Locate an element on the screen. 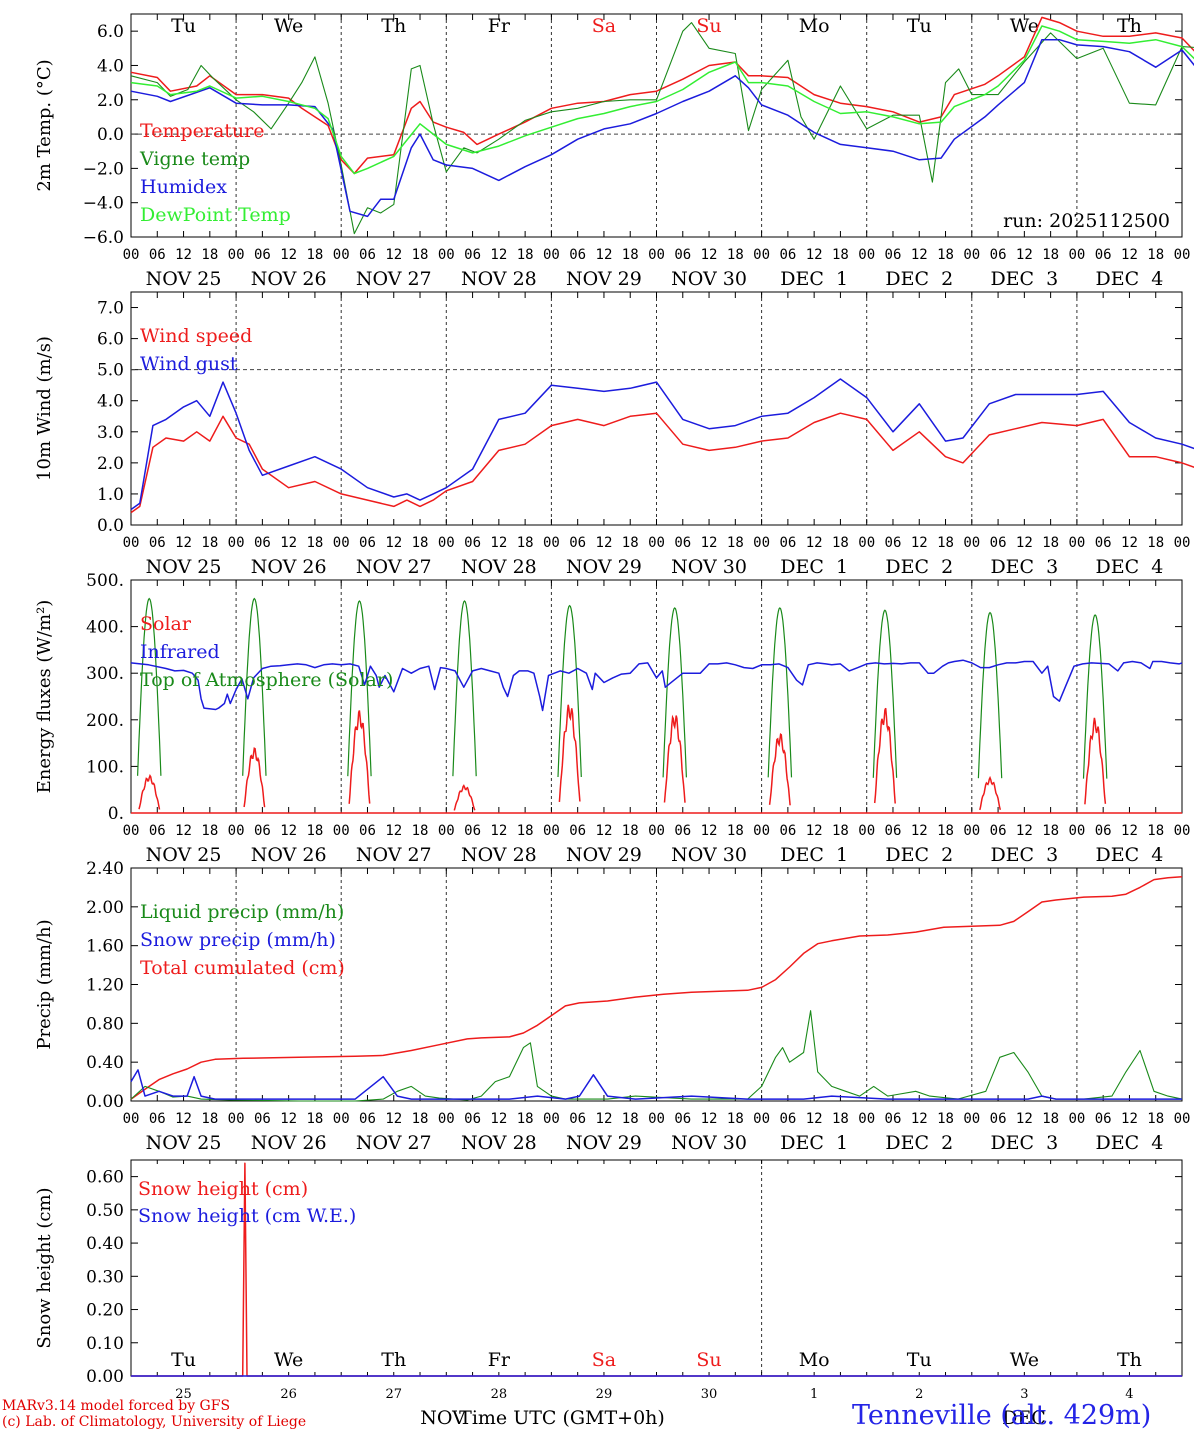 Image resolution: width=1194 pixels, height=1440 pixels. month-label-dec: DEC is located at coordinates (1024, 1418).